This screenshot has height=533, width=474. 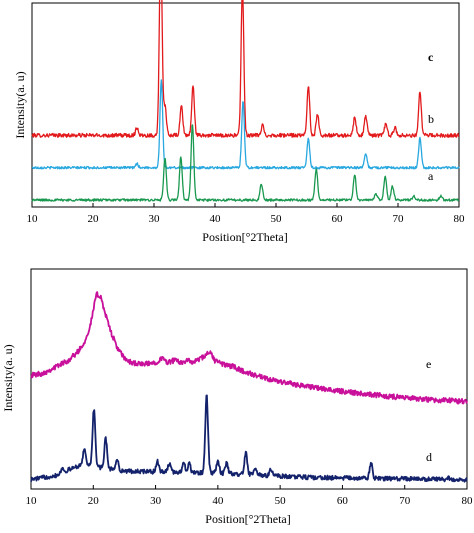 What do you see at coordinates (8, 377) in the screenshot?
I see `bottom-y-axis-title: Intensity(a. u)` at bounding box center [8, 377].